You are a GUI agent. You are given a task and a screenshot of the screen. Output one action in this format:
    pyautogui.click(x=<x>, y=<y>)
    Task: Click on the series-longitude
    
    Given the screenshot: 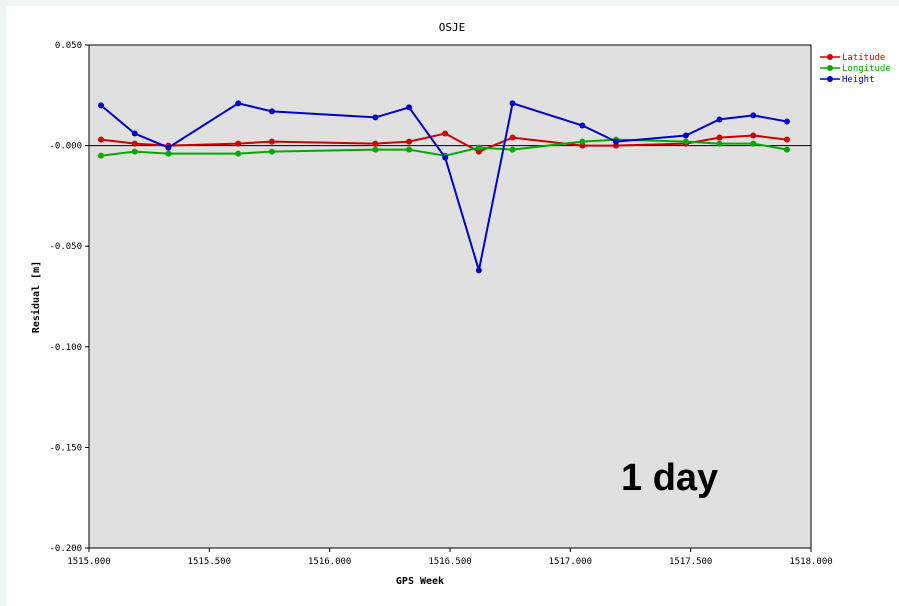 What is the action you would take?
    pyautogui.click(x=444, y=147)
    